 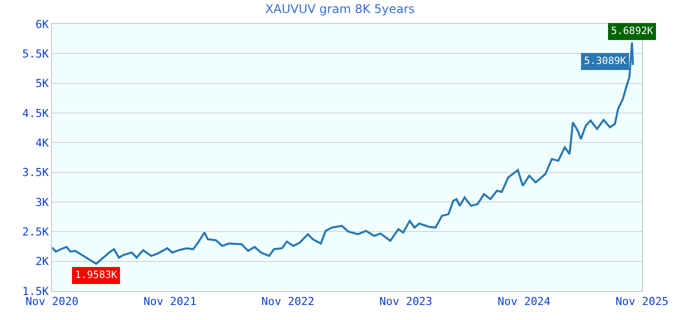 I want to click on x-tick-label: Nov 2021, so click(x=169, y=301).